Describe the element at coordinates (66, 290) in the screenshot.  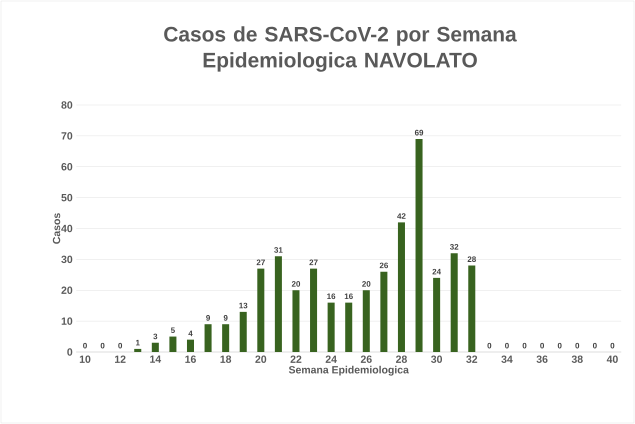
I see `y-tick-label: 20` at that location.